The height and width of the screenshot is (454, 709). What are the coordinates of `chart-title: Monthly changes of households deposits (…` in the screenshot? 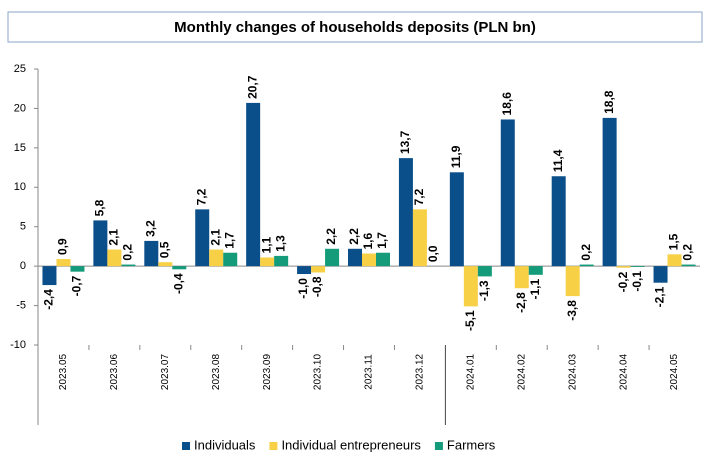 It's located at (355, 27).